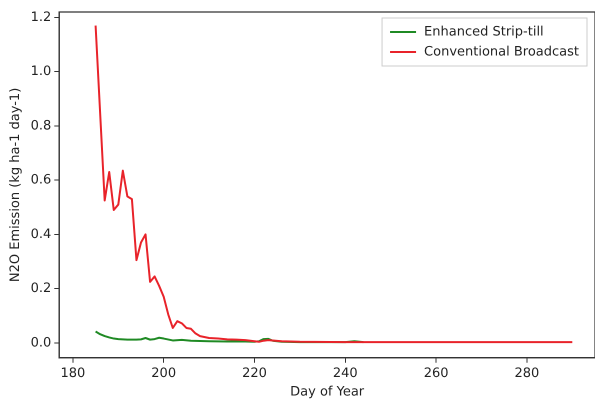 The height and width of the screenshot is (400, 595). Describe the element at coordinates (502, 52) in the screenshot. I see `legend-label: Conventional Broadcast` at that location.